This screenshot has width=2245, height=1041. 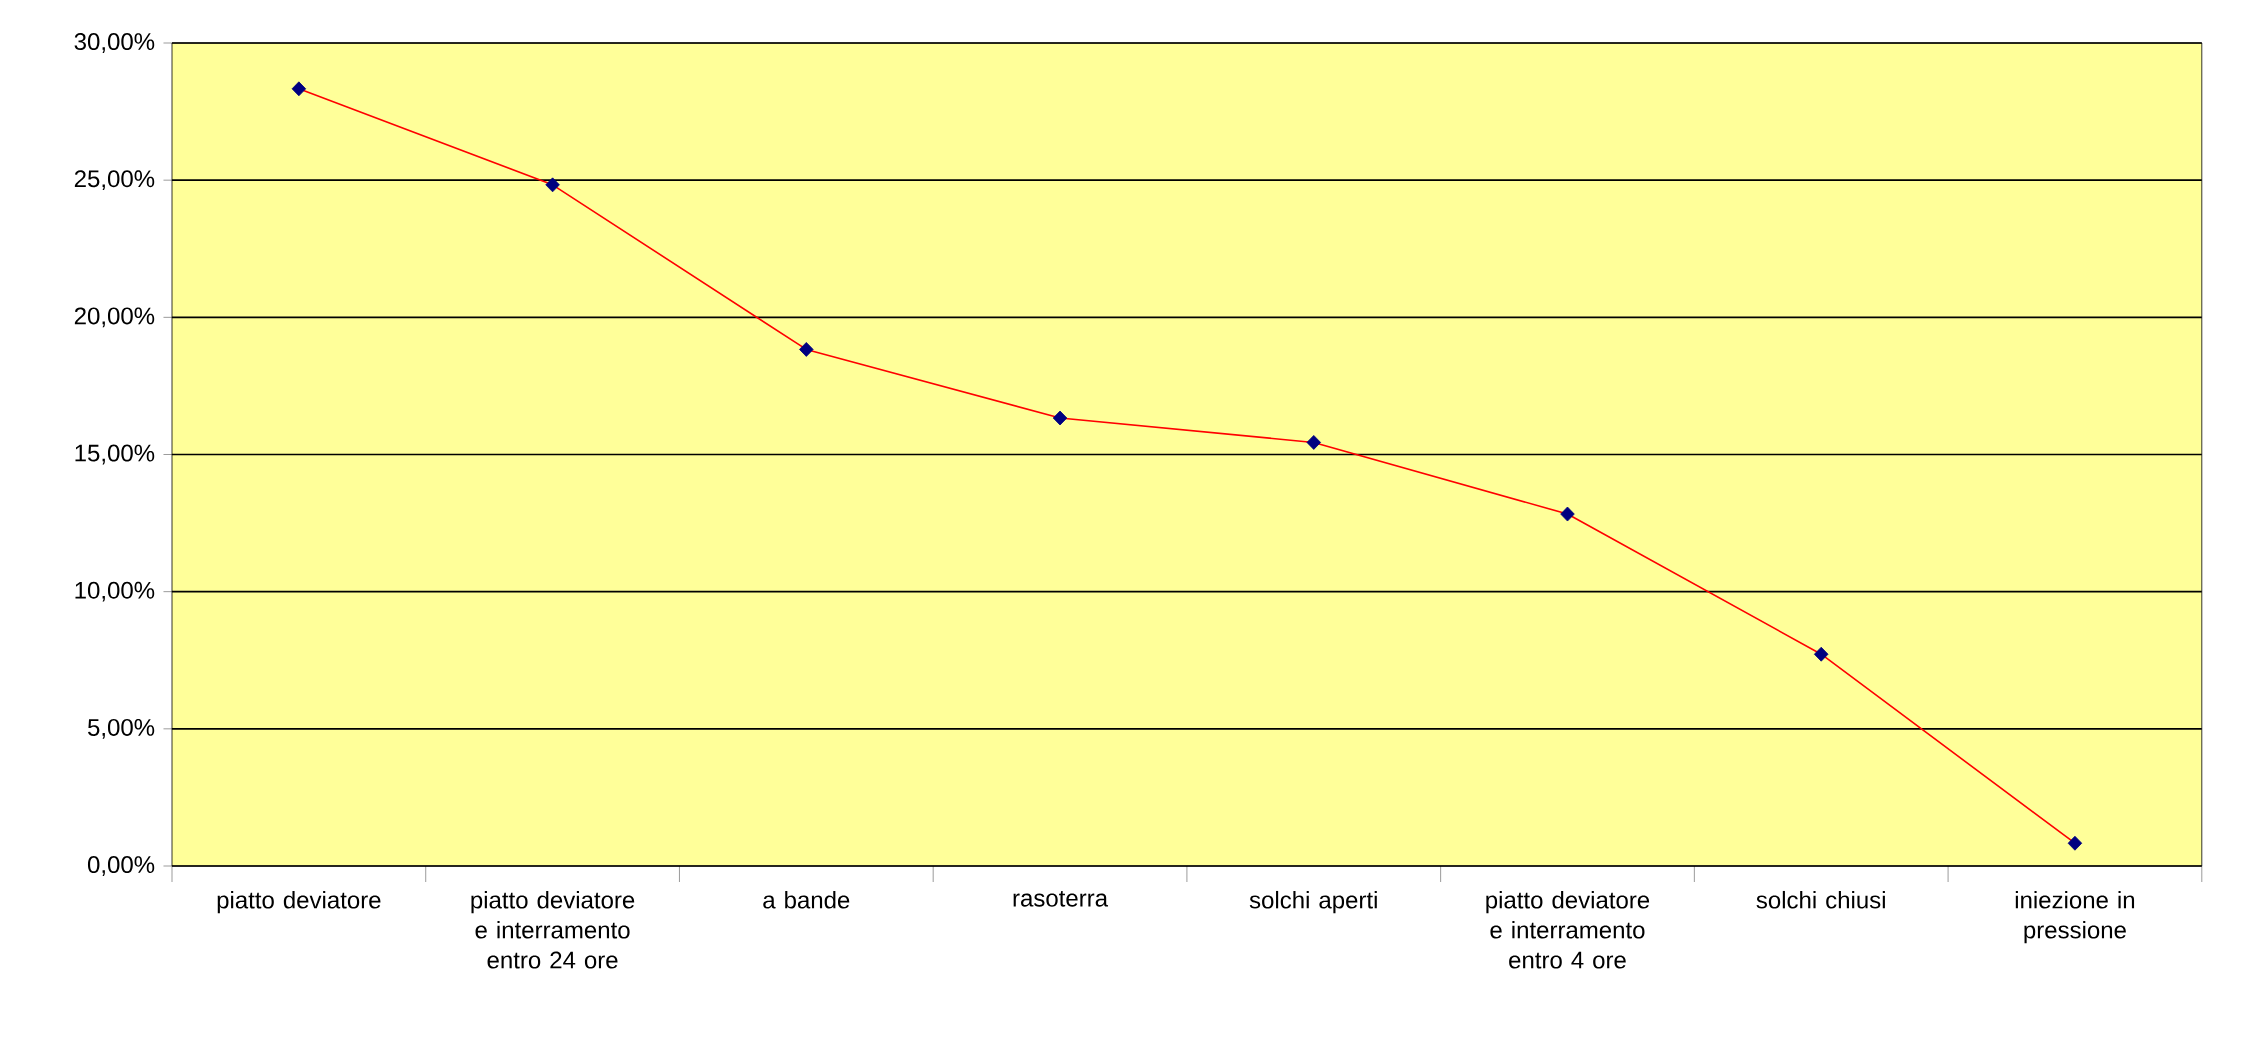 I want to click on x-tick-label: a bande, so click(x=806, y=899).